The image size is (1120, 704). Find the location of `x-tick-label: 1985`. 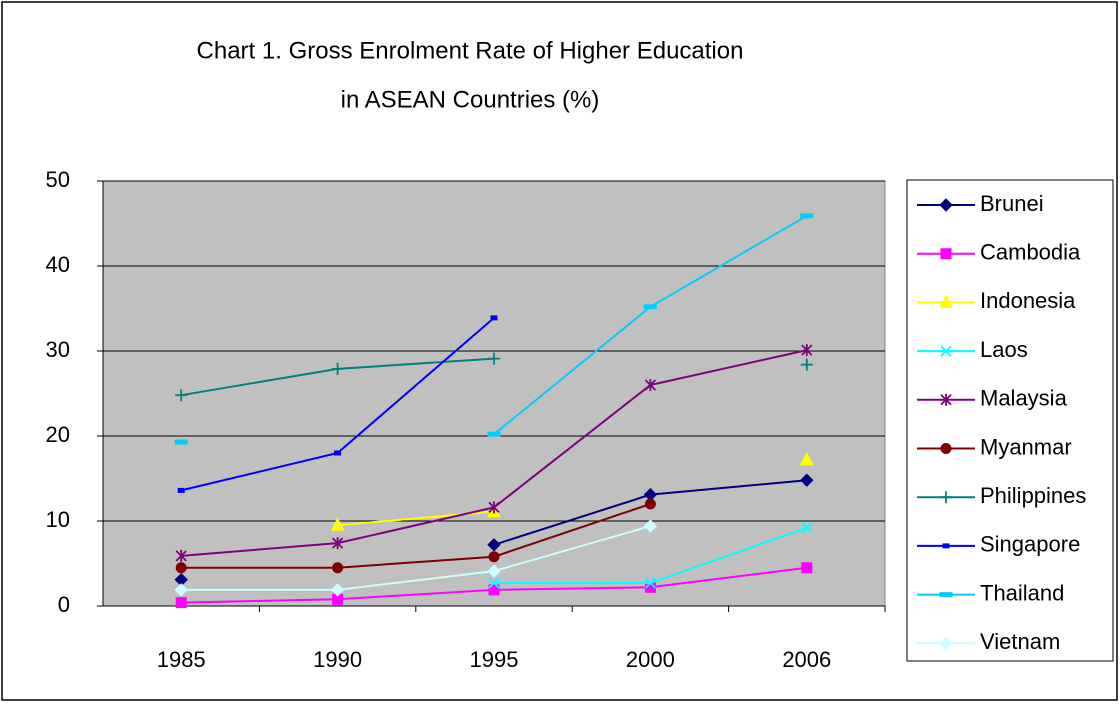

x-tick-label: 1985 is located at coordinates (181, 659).